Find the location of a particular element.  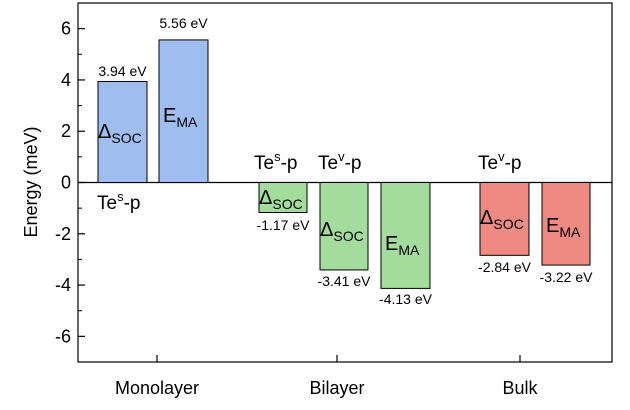

y-axis: -6 -4 -2 0 2 4 6 is located at coordinates (70, 182).